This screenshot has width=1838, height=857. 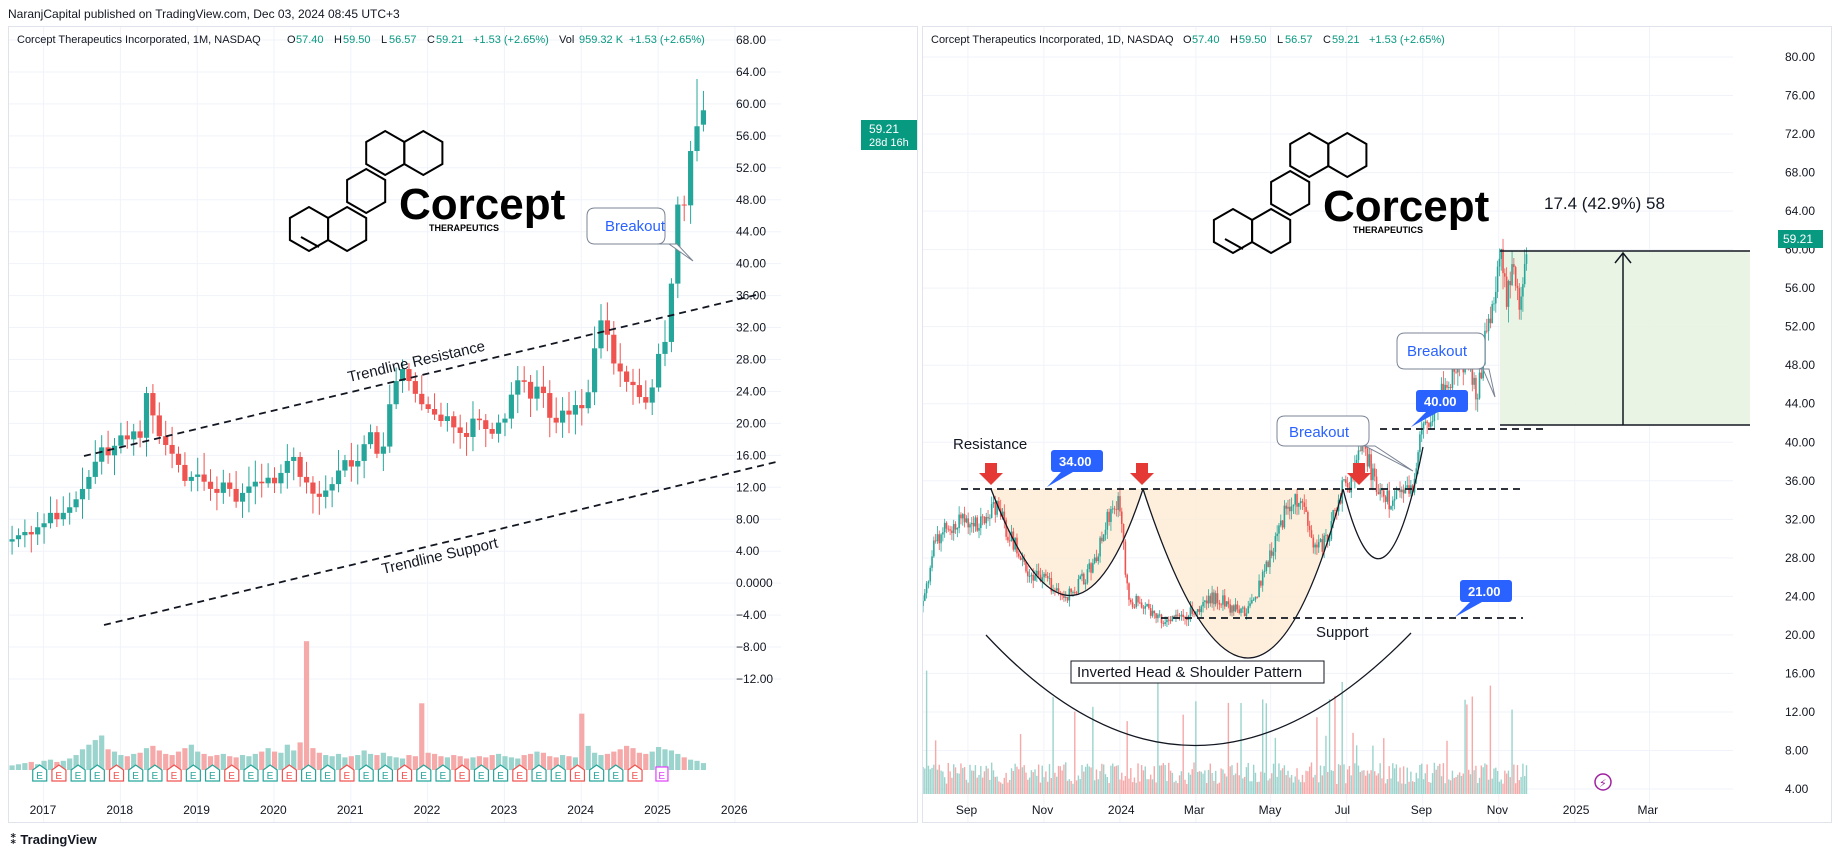 I want to click on next-earnings-badge-label: E, so click(x=661, y=776).